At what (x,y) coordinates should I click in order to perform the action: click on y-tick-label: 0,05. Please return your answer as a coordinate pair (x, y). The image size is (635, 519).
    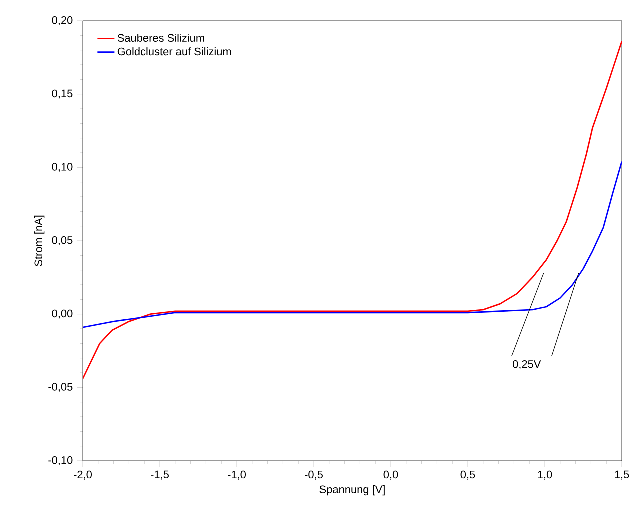
    Looking at the image, I should click on (62, 241).